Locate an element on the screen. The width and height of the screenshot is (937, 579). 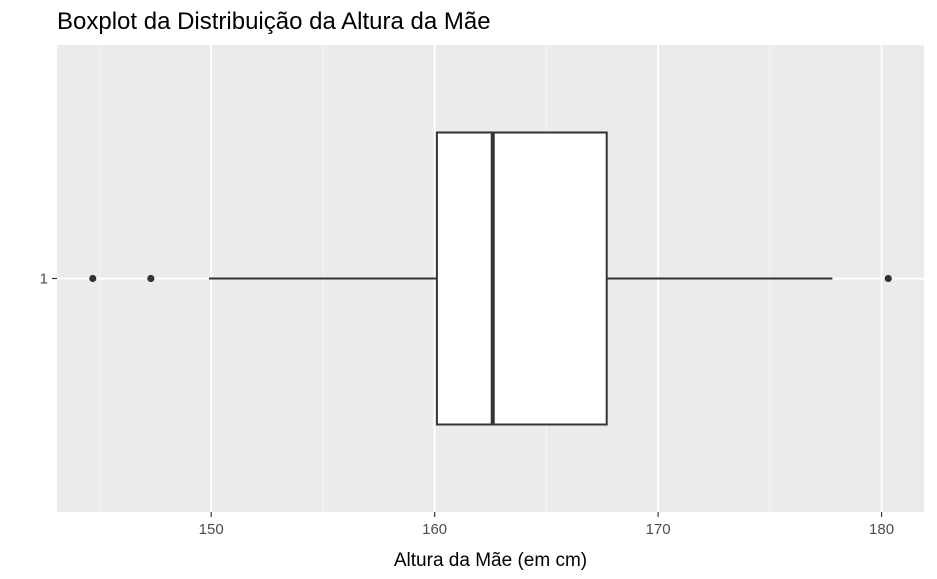
chart-title: Boxplot da Distribuição da Altura da Mãe is located at coordinates (274, 21).